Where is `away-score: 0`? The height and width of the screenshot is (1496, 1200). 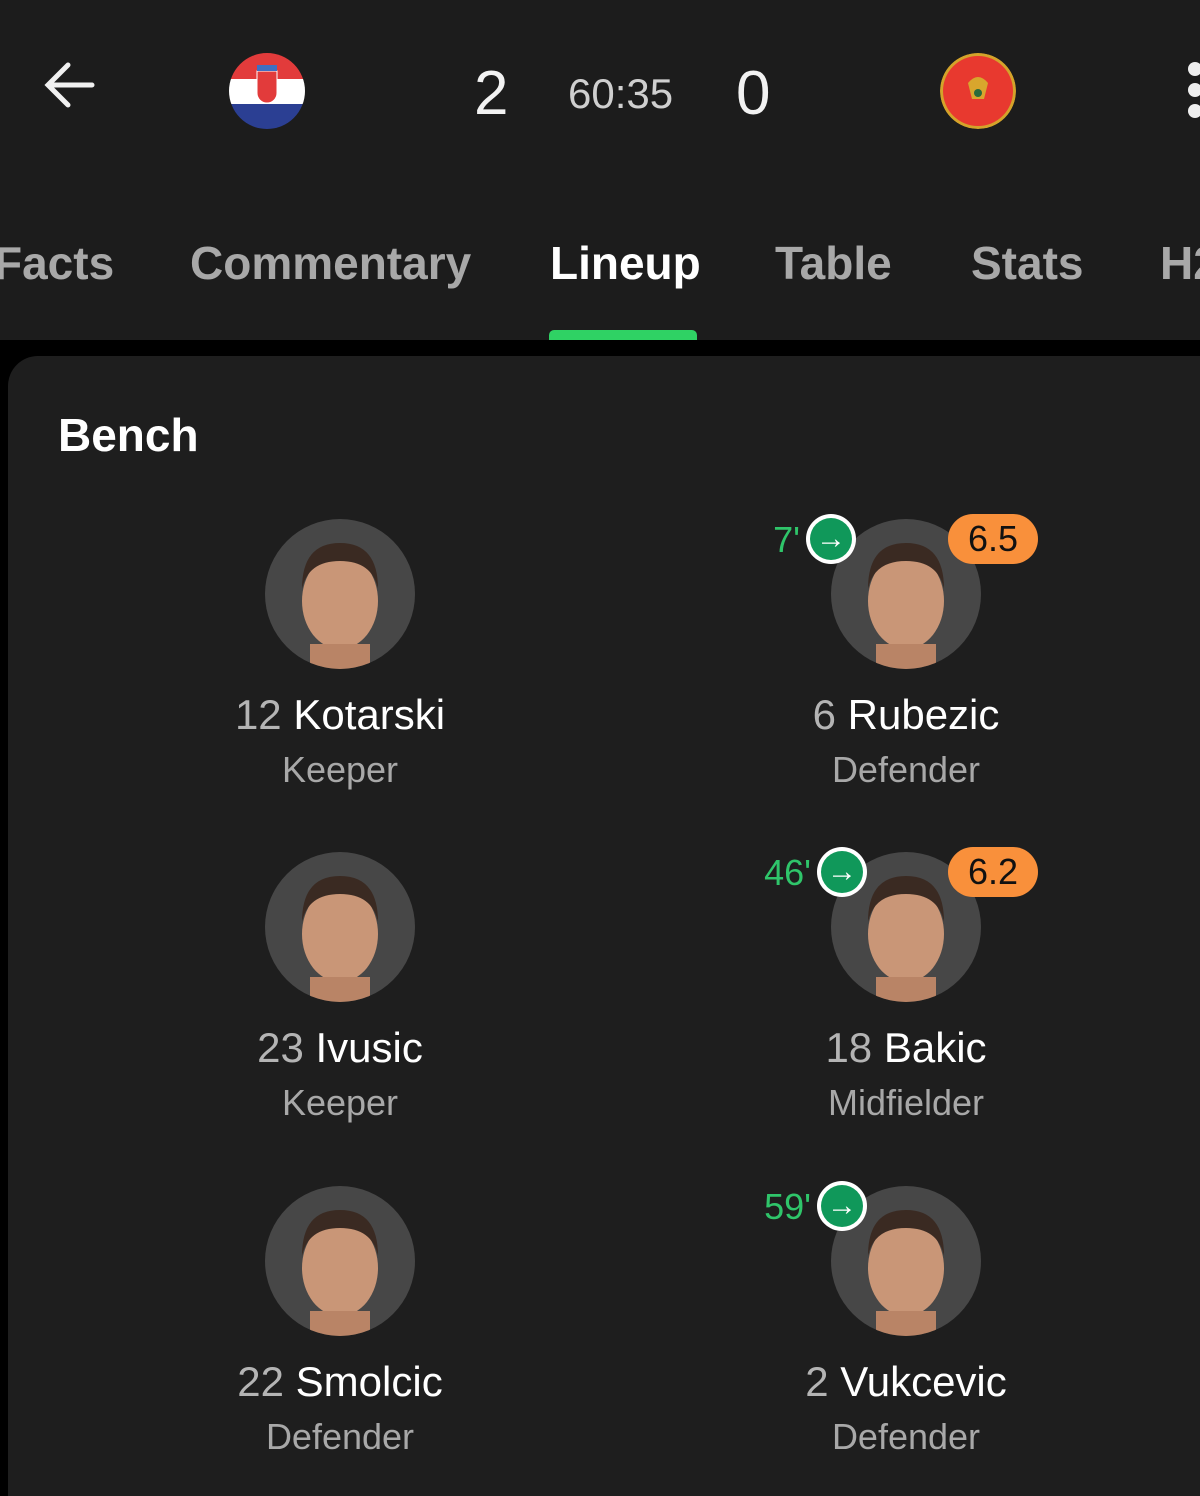 away-score: 0 is located at coordinates (753, 93).